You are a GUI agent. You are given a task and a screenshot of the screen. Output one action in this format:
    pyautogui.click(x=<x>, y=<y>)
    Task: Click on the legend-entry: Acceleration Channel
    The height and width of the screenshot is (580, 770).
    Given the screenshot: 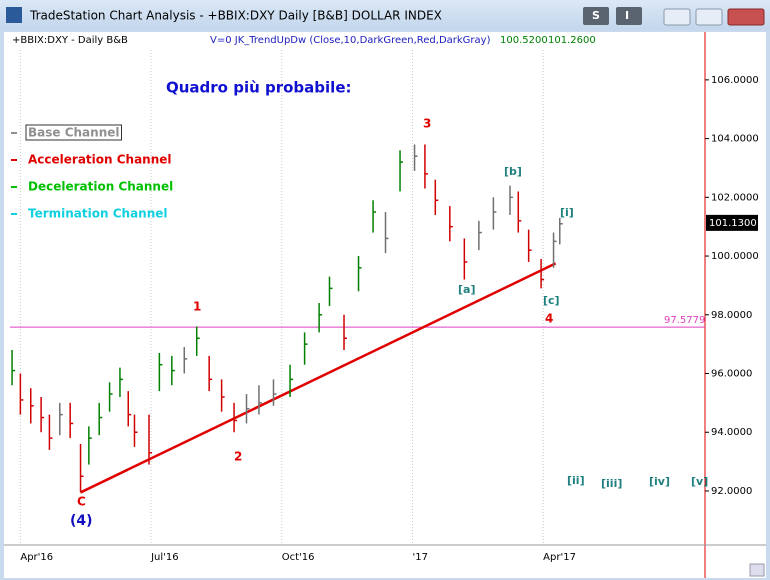 What is the action you would take?
    pyautogui.click(x=100, y=160)
    